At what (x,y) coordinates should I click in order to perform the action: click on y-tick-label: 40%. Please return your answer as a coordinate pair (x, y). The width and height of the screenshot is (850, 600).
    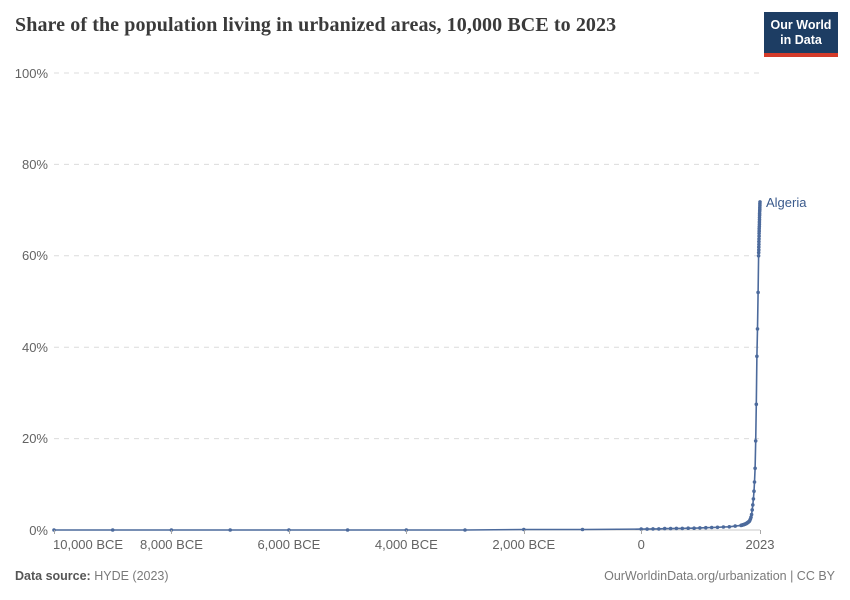
    Looking at the image, I should click on (34, 347).